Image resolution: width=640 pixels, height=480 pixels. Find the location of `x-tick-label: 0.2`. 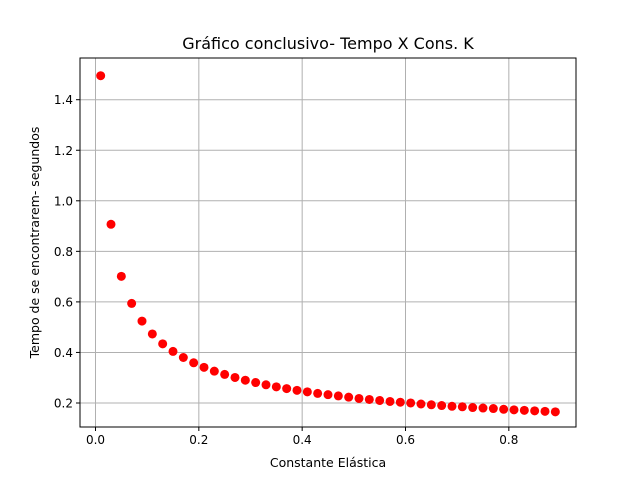

x-tick-label: 0.2 is located at coordinates (198, 440).